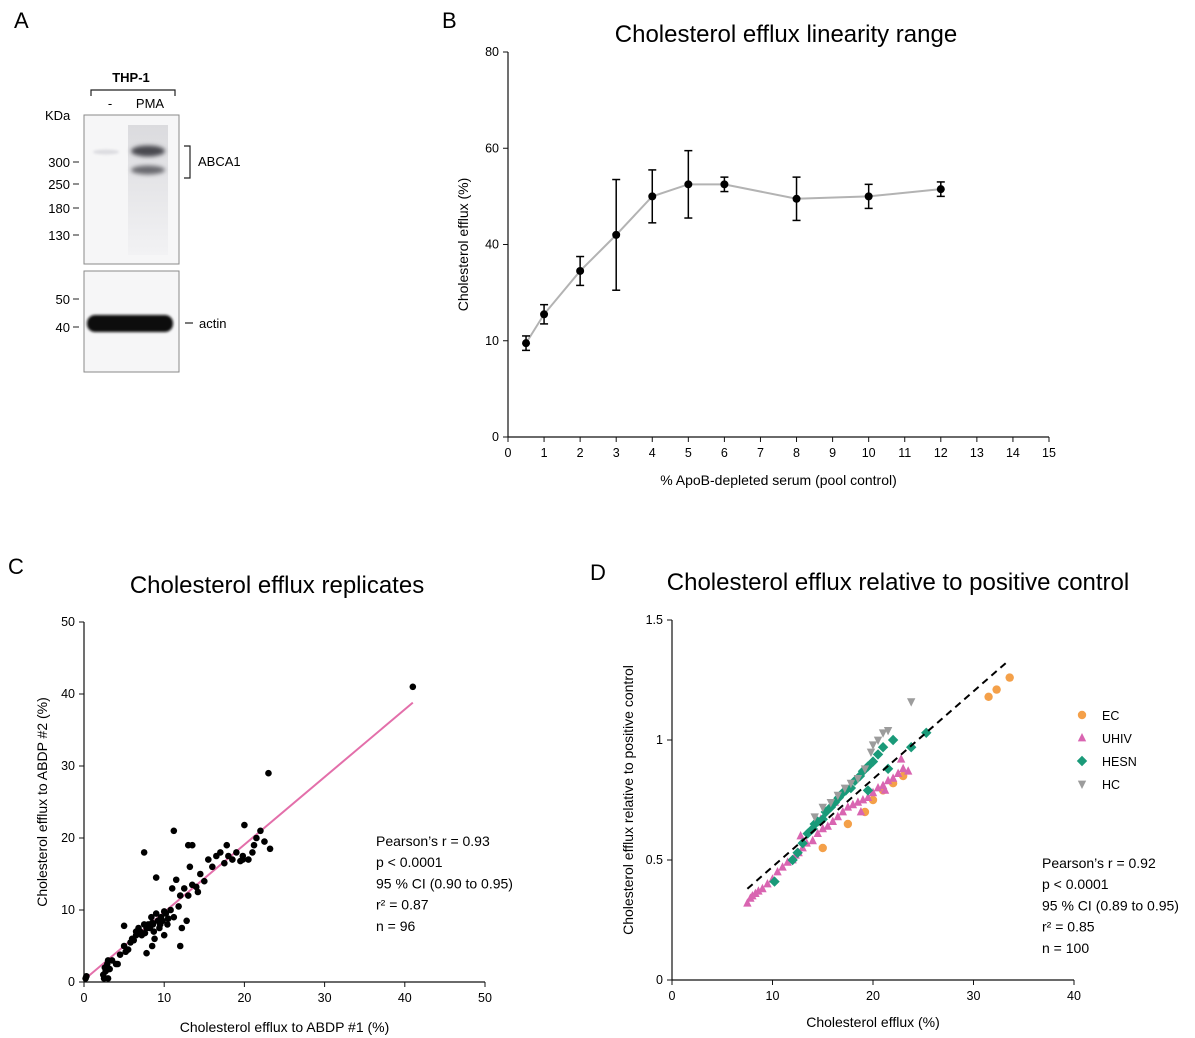 This screenshot has width=1195, height=1038. I want to click on chart-c-title: Cholesterol efflux replicates, so click(277, 585).